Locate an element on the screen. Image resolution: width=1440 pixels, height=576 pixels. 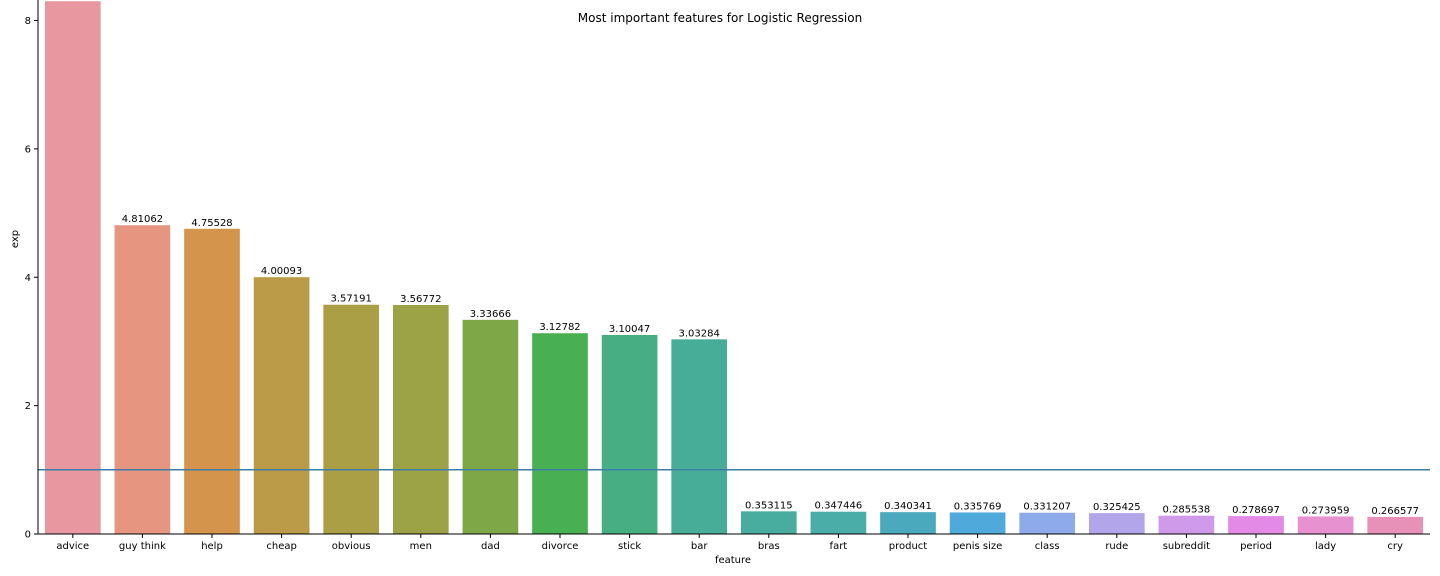
x-tick-label: period is located at coordinates (1256, 546).